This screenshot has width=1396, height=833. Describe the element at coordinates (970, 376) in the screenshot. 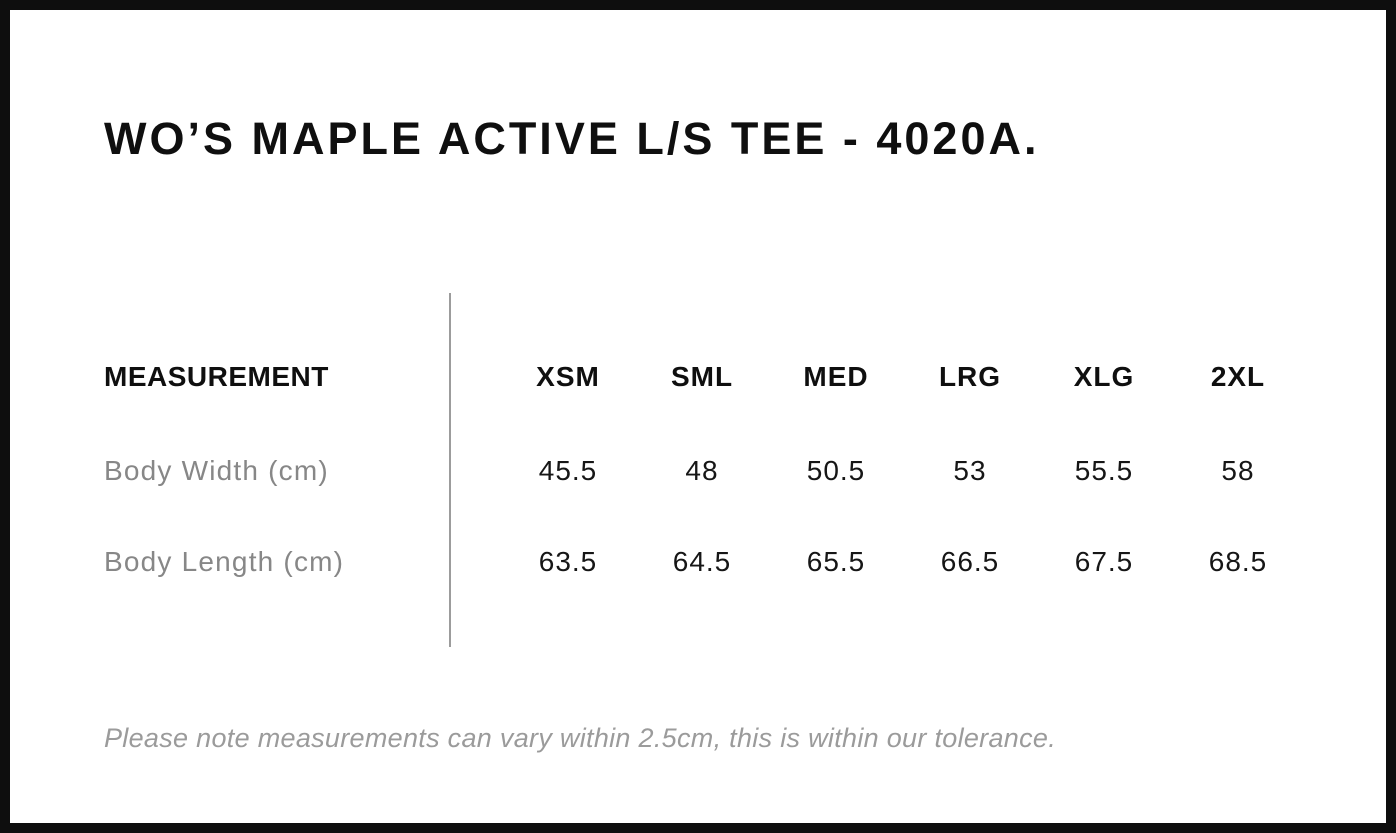

I see `column-header-lrg: LRG` at that location.